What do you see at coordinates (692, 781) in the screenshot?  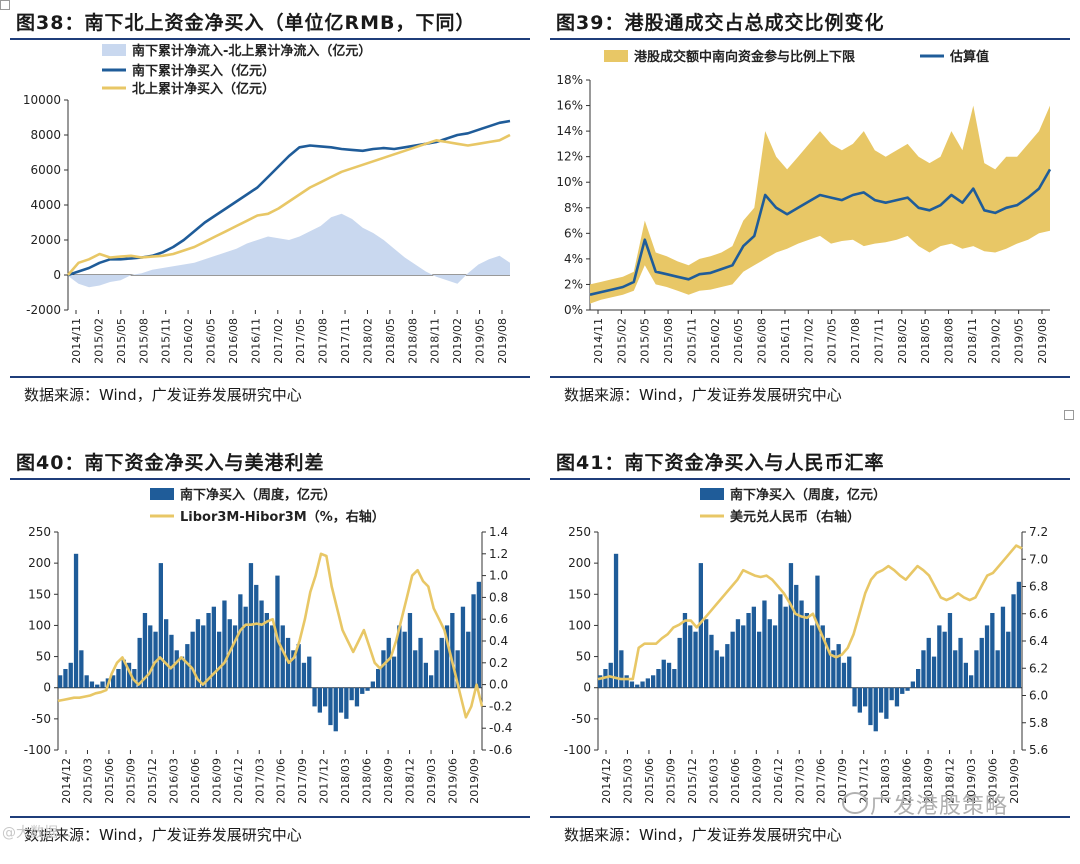 I see `x-tick-label: 2015/12` at bounding box center [692, 781].